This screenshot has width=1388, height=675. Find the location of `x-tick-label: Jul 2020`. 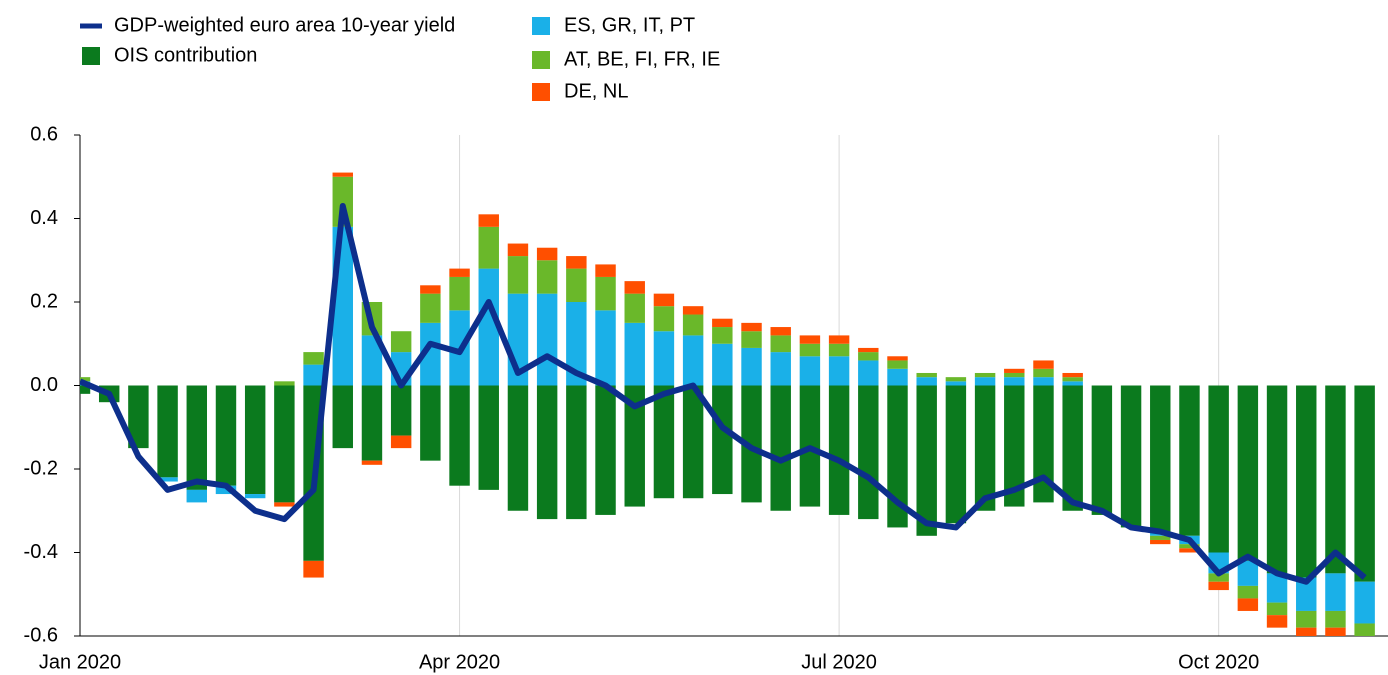

x-tick-label: Jul 2020 is located at coordinates (839, 662).